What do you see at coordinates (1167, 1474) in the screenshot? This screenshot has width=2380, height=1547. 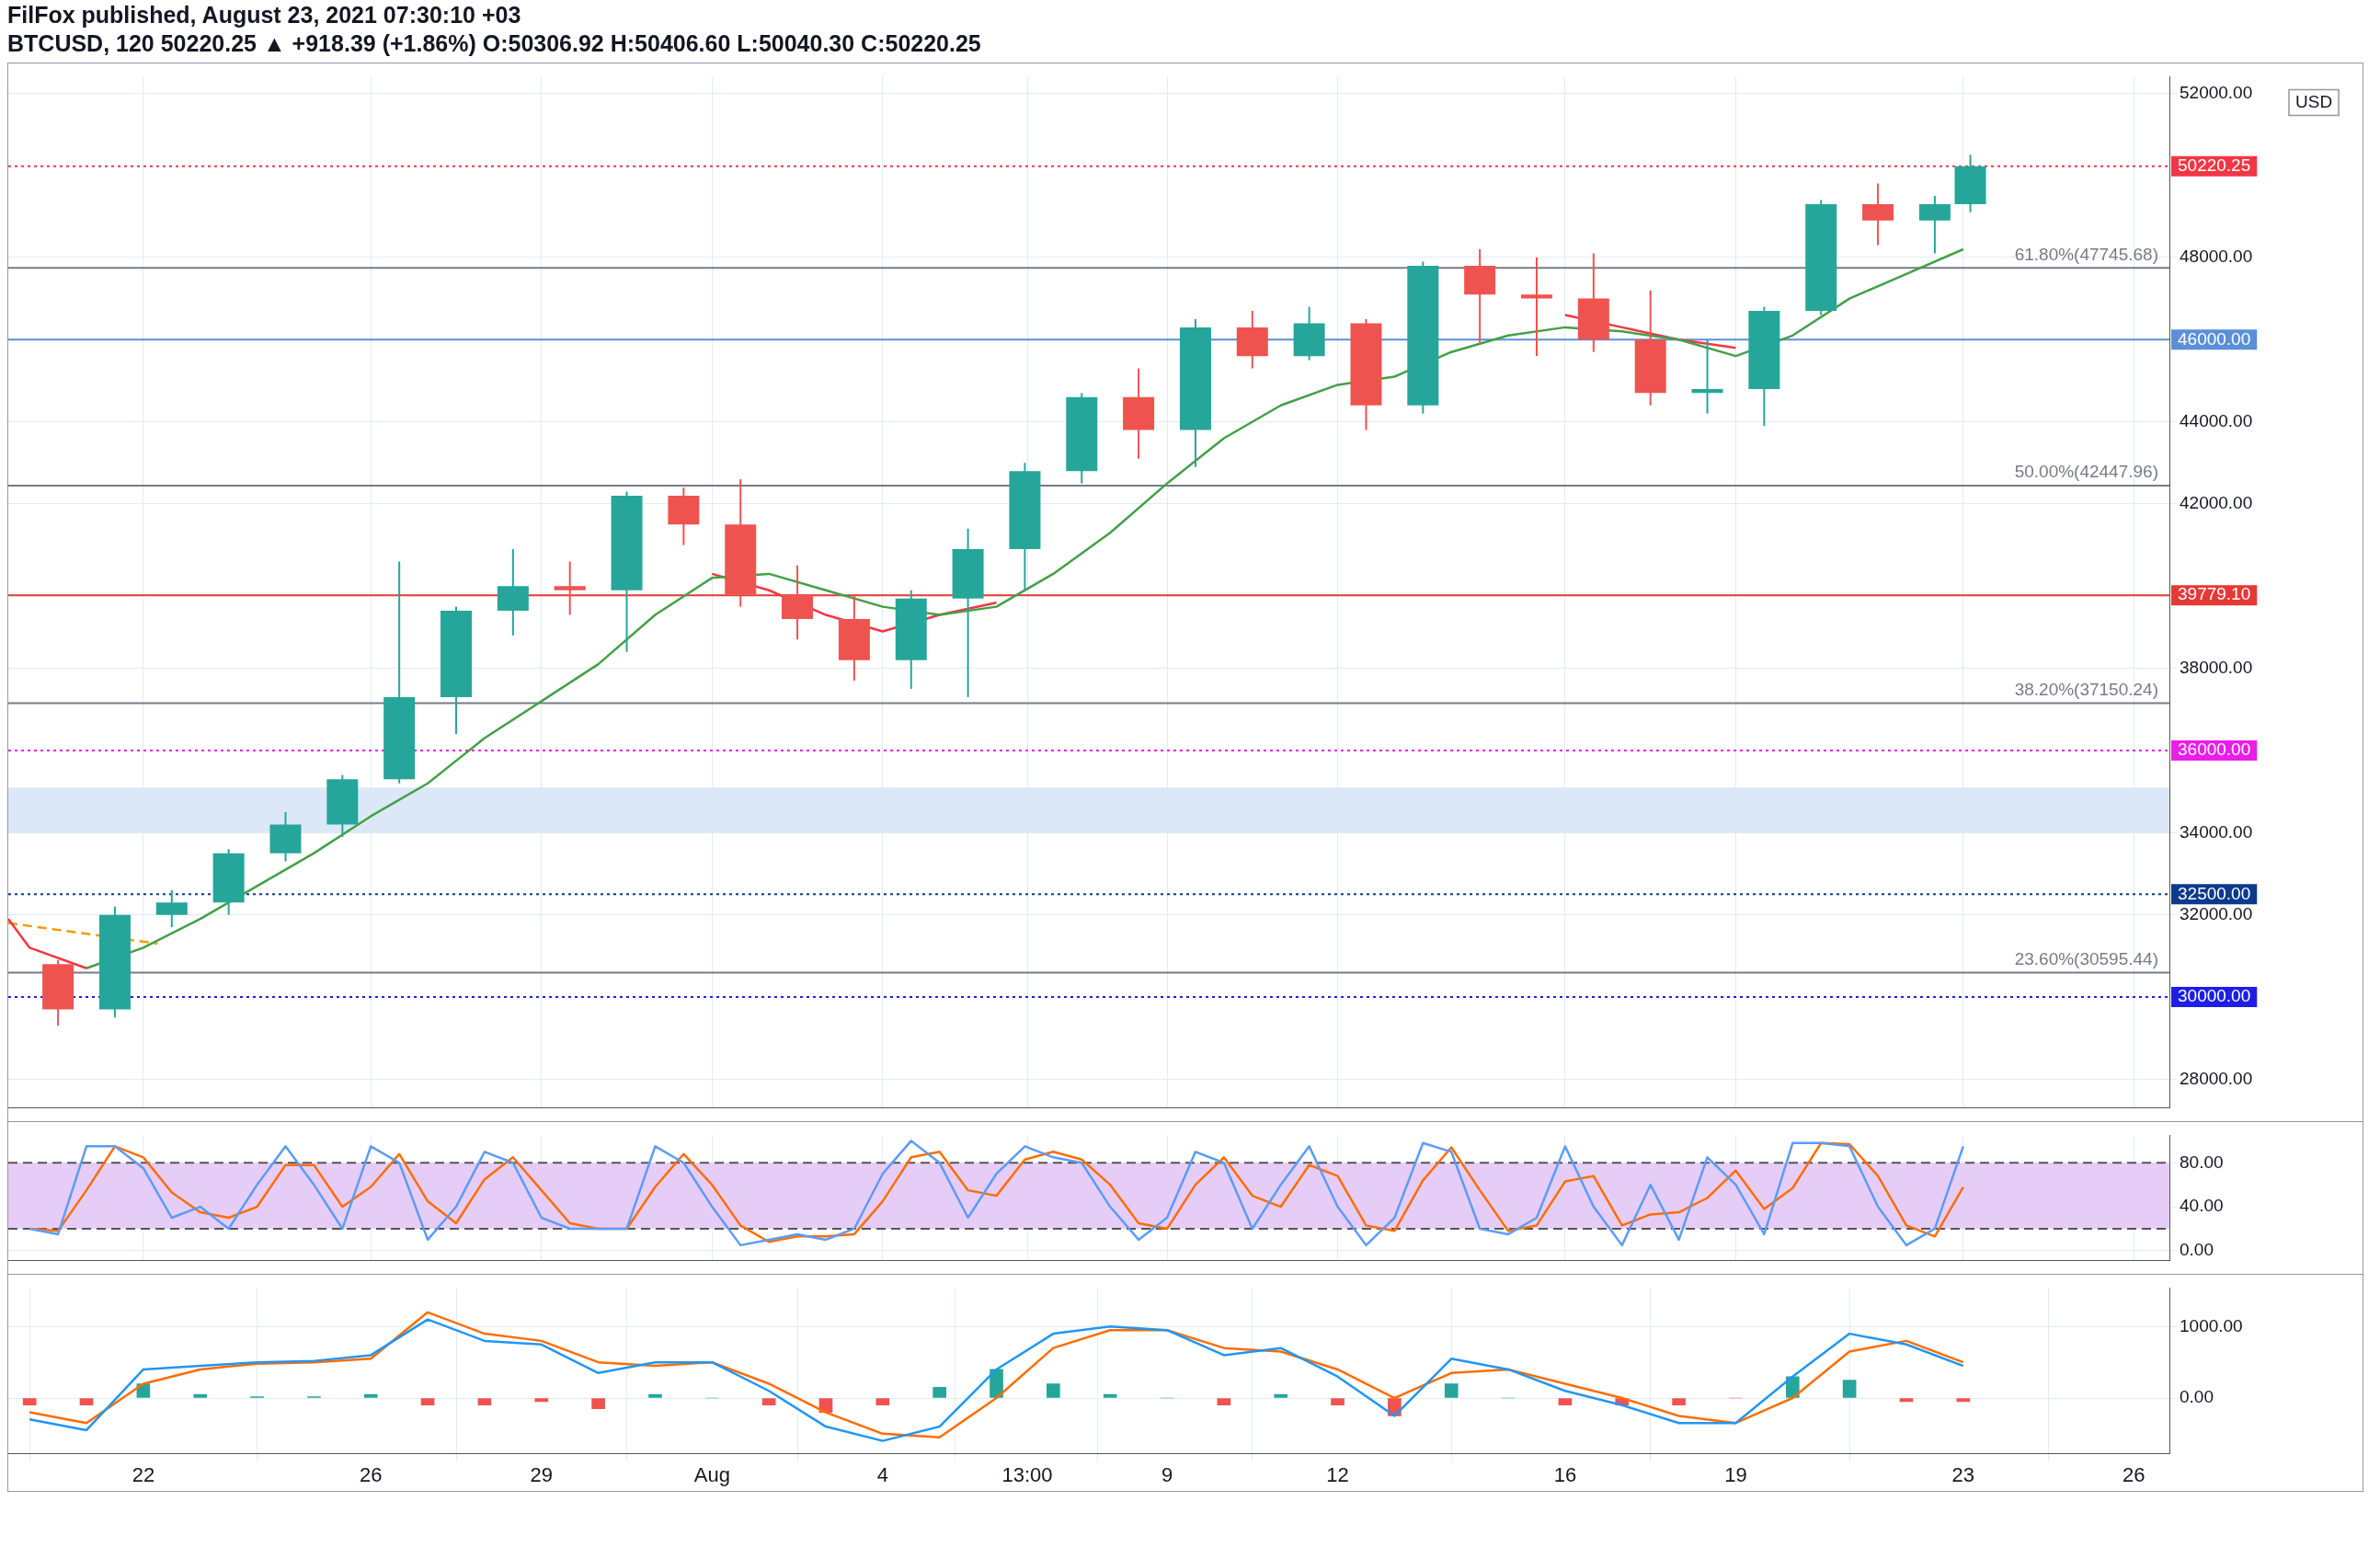 I see `x-tick-label: 9` at bounding box center [1167, 1474].